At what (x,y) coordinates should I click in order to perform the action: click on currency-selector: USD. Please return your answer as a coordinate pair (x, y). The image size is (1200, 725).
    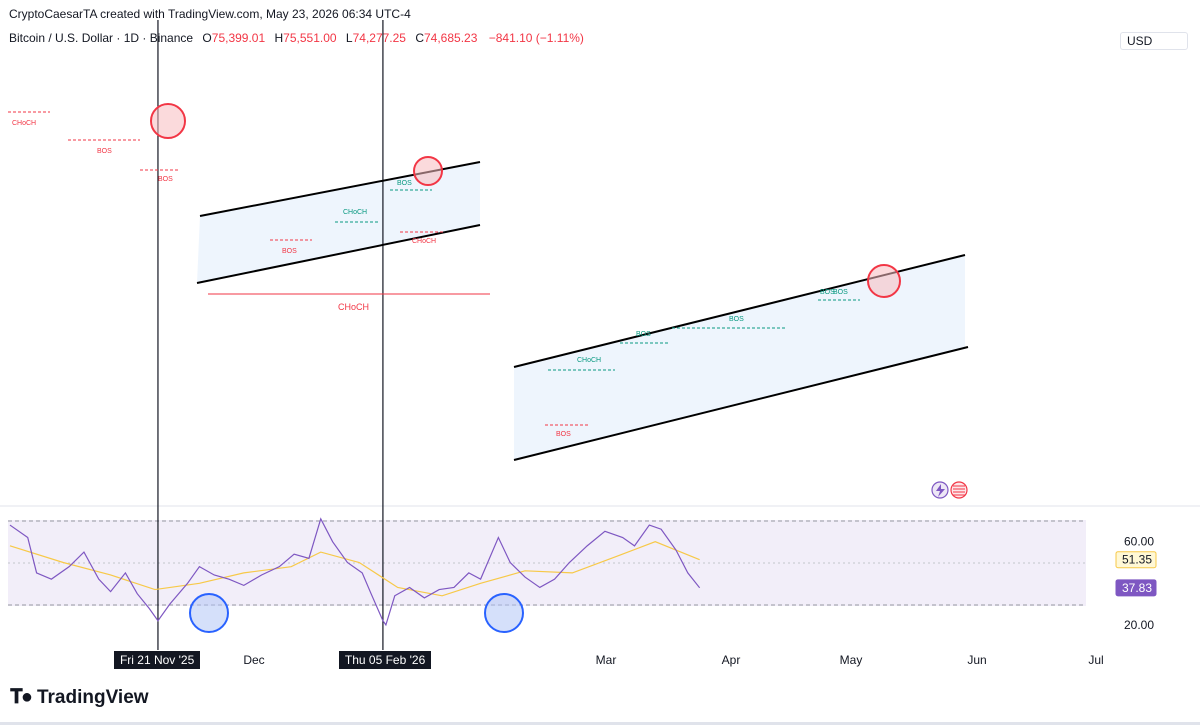
    Looking at the image, I should click on (1154, 41).